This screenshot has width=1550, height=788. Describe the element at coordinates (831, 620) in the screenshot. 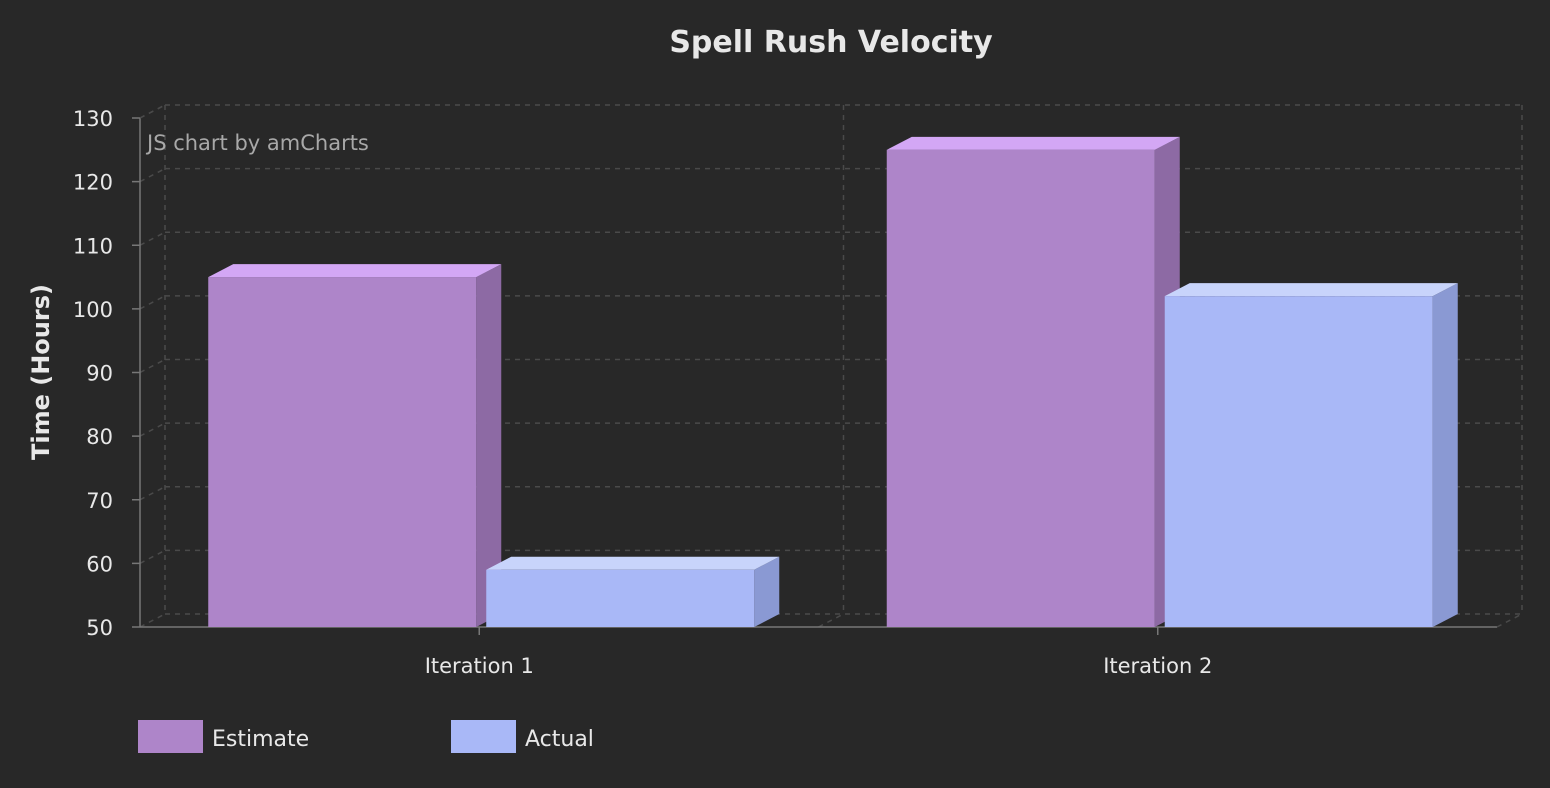

I see `x-gridline-depth` at that location.